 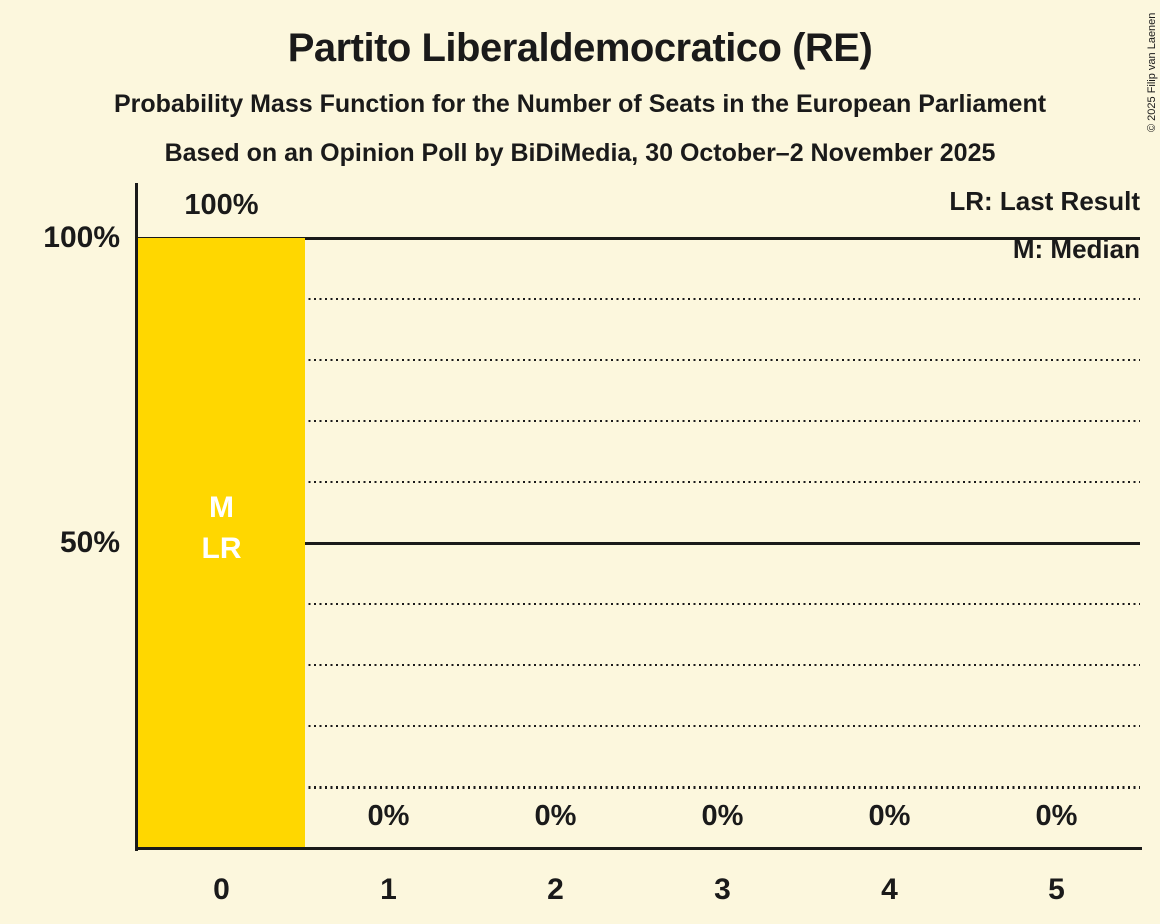 What do you see at coordinates (1076, 249) in the screenshot?
I see `legend-median: M: Median` at bounding box center [1076, 249].